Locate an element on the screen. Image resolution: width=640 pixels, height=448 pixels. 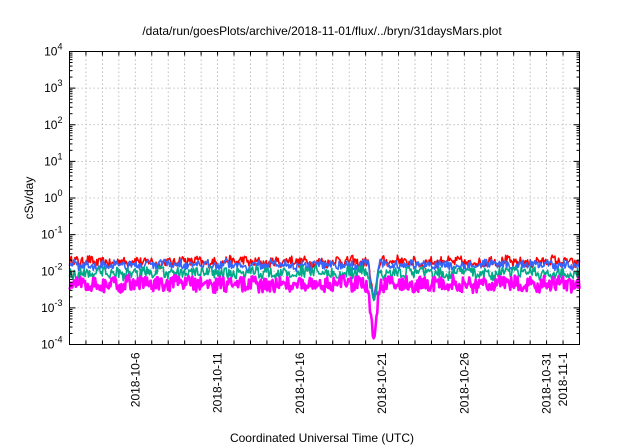
x-axis-label: Coordinated Universal Time (UTC) is located at coordinates (322, 438).